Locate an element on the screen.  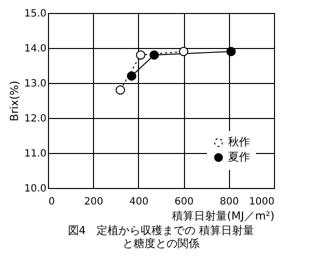
y-tick-label: 14.0 is located at coordinates (35, 49).